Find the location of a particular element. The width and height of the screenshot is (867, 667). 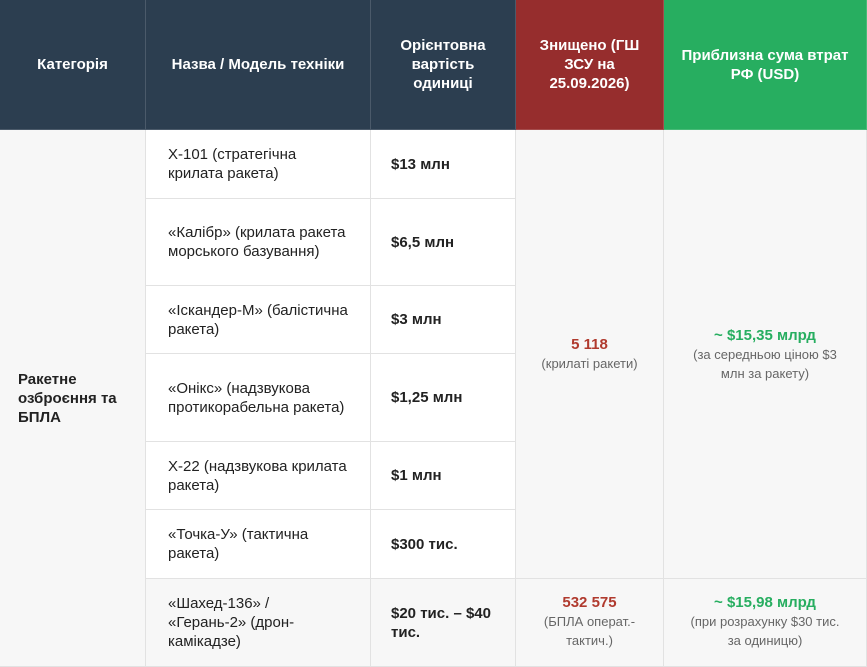

loss-sum: ~ $15,35 млрд is located at coordinates (765, 335).